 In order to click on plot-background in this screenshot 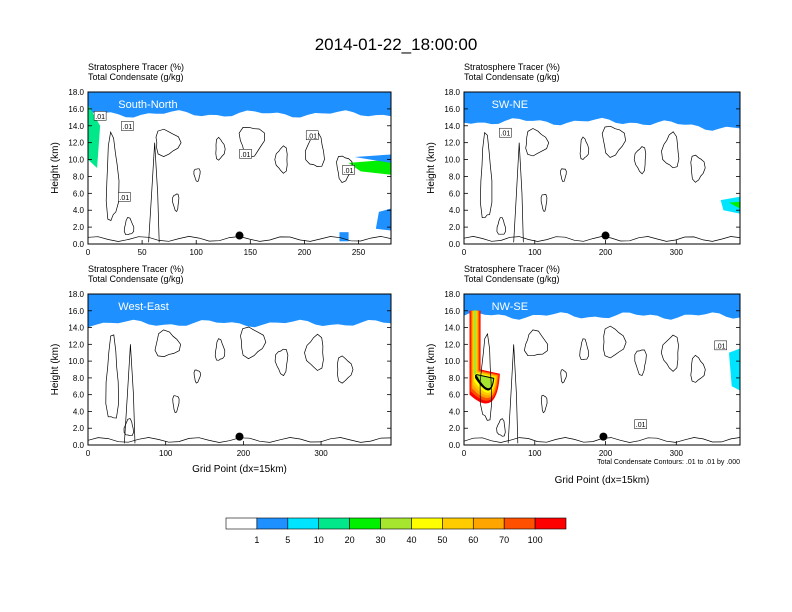, I will do `click(602, 369)`.